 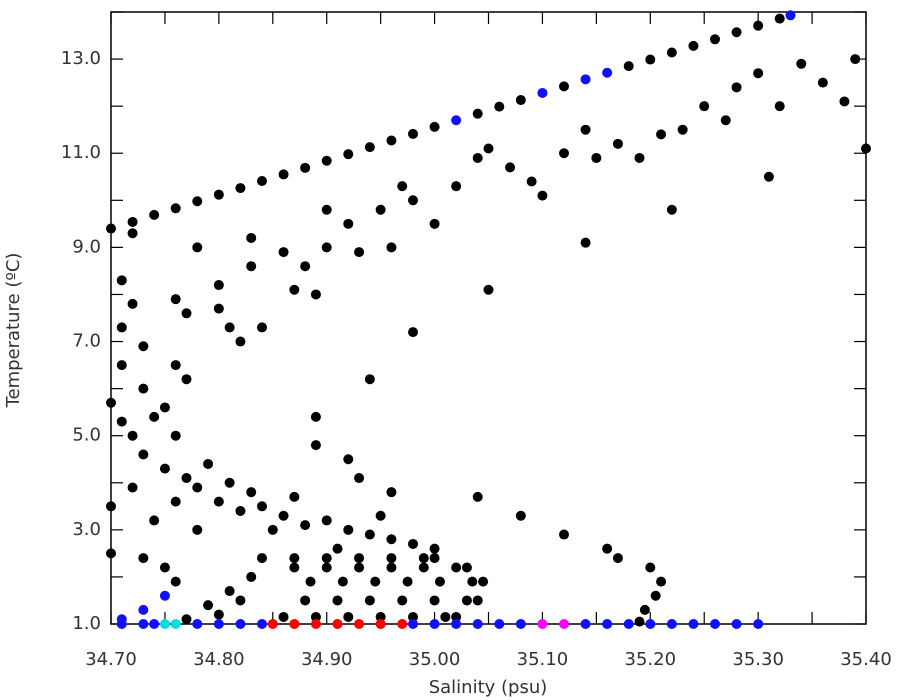 I want to click on x-tick-label: 35.40, so click(x=866, y=659).